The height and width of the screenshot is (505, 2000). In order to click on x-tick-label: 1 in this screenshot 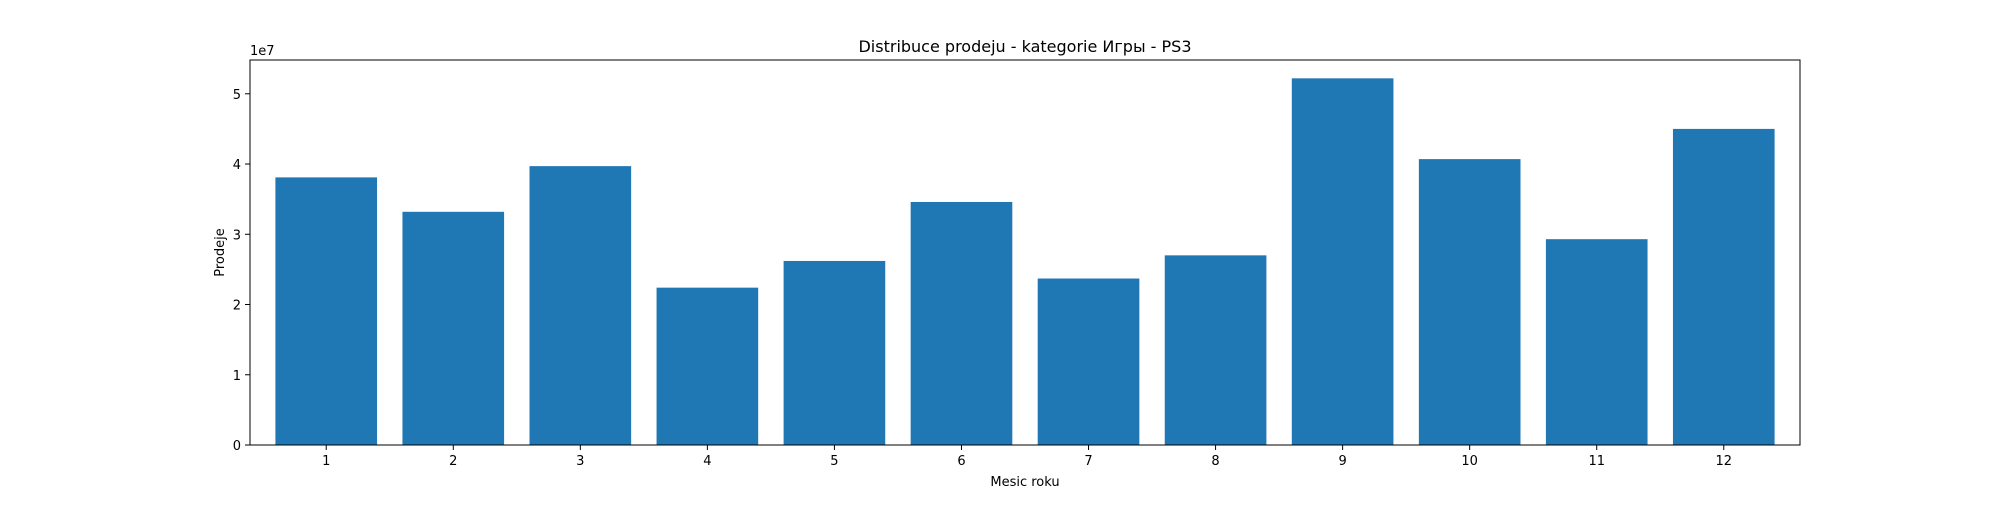, I will do `click(326, 461)`.